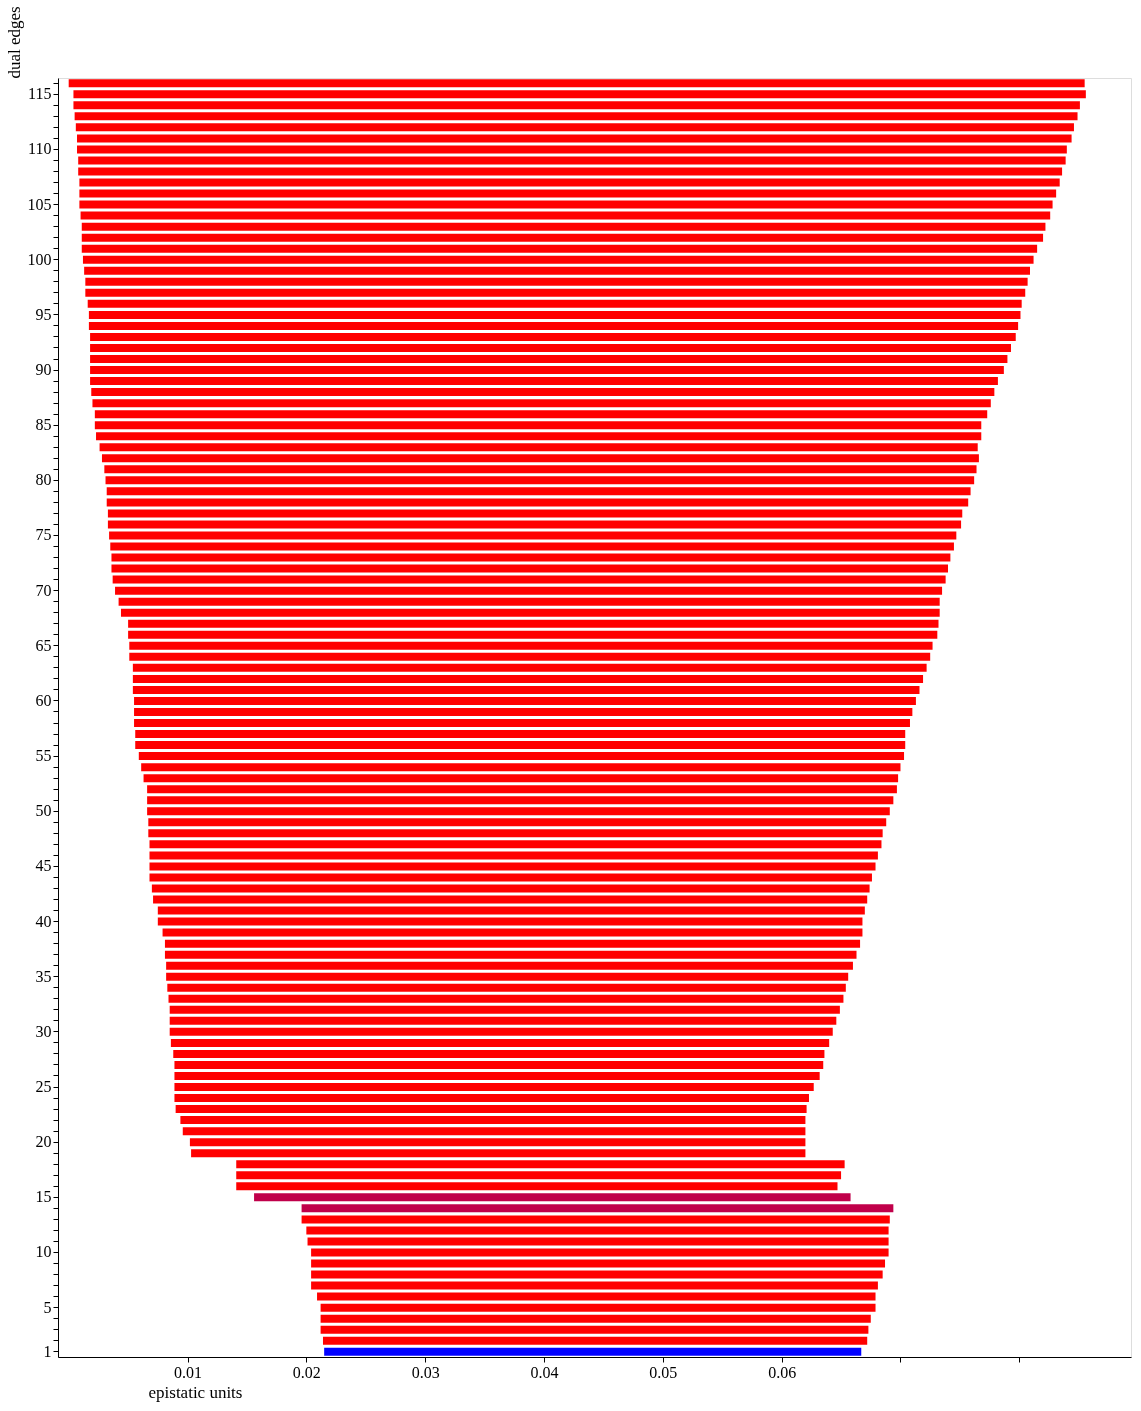  I want to click on y-tick-label: 55, so click(43, 756).